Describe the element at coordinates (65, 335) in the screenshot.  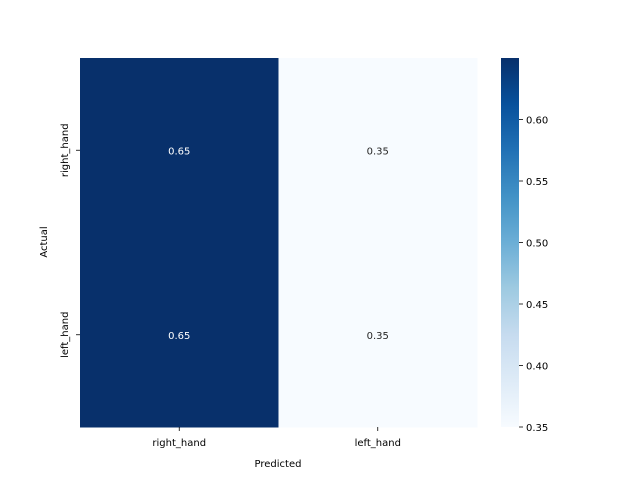
I see `y-tick-label: left_hand` at that location.